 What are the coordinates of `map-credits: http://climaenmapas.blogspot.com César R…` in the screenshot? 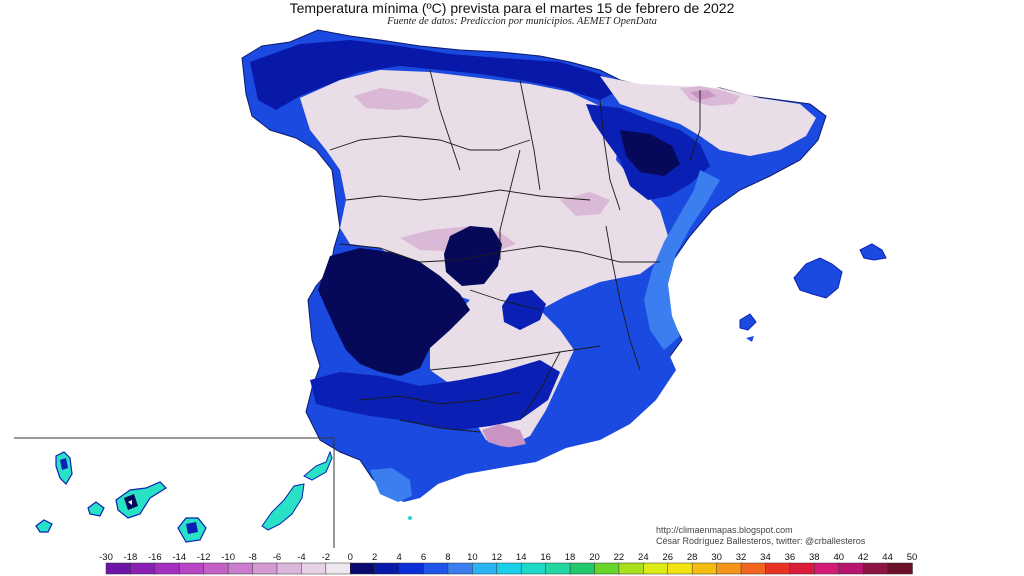 It's located at (760, 536).